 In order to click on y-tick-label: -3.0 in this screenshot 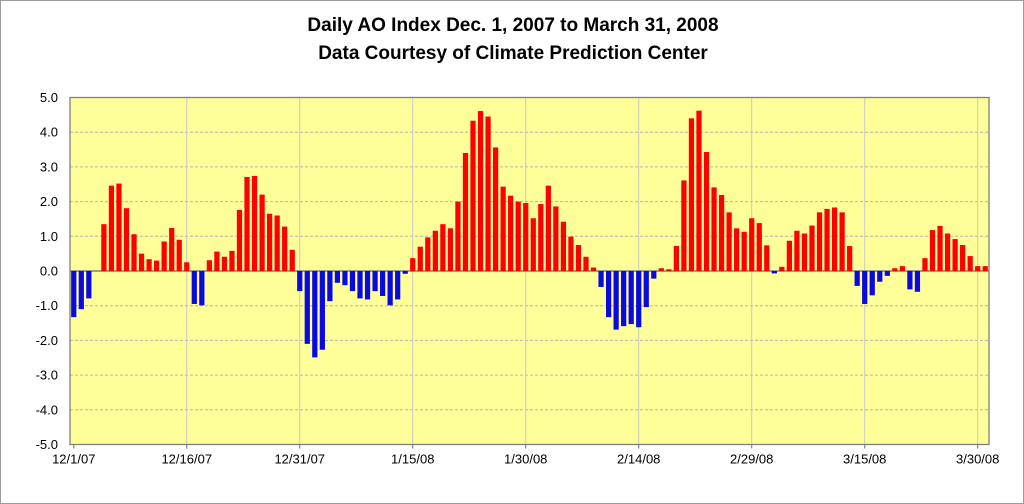, I will do `click(47, 375)`.